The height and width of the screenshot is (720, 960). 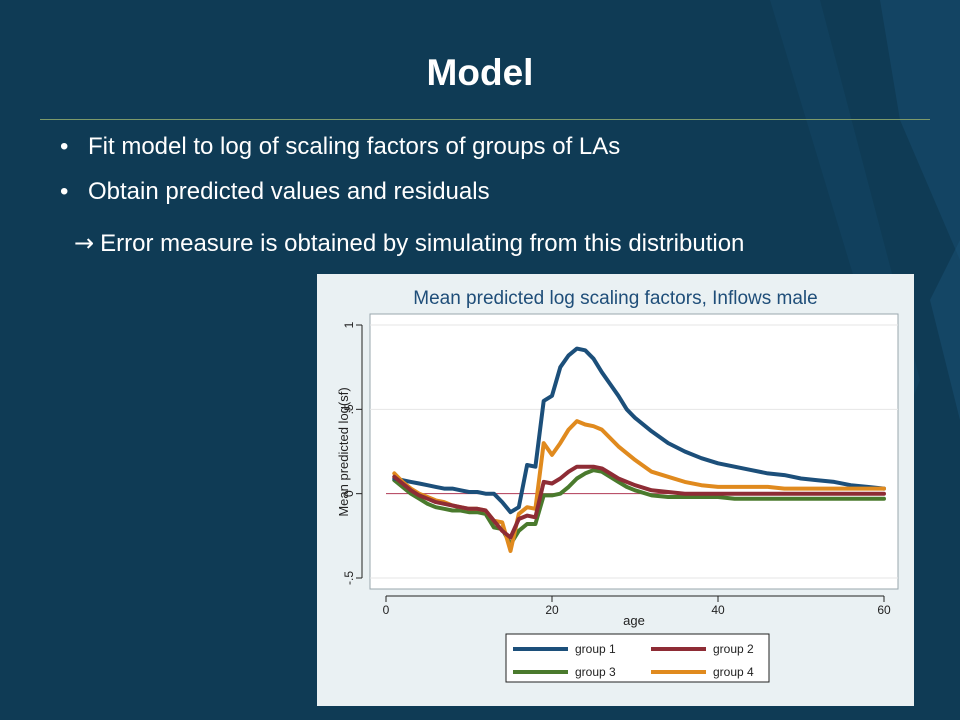 I want to click on legend-label: group 2, so click(x=733, y=649).